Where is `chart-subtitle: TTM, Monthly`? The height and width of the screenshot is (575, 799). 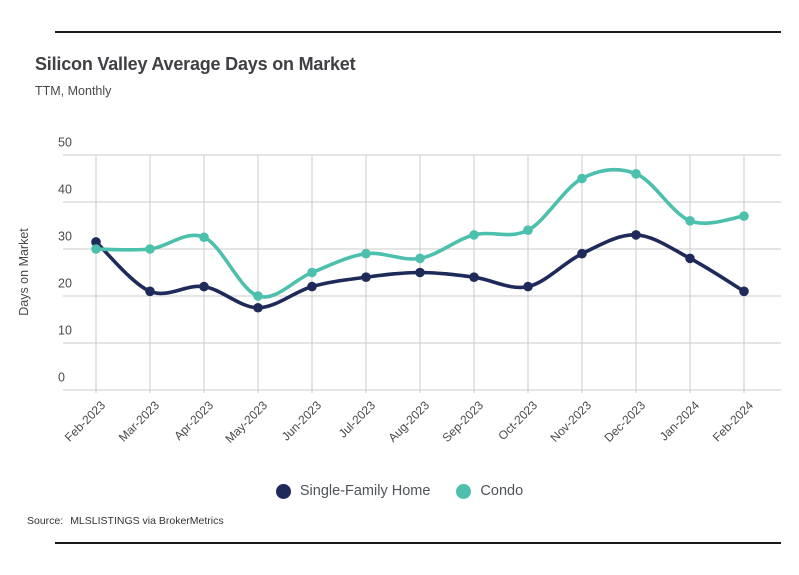
chart-subtitle: TTM, Monthly is located at coordinates (73, 91).